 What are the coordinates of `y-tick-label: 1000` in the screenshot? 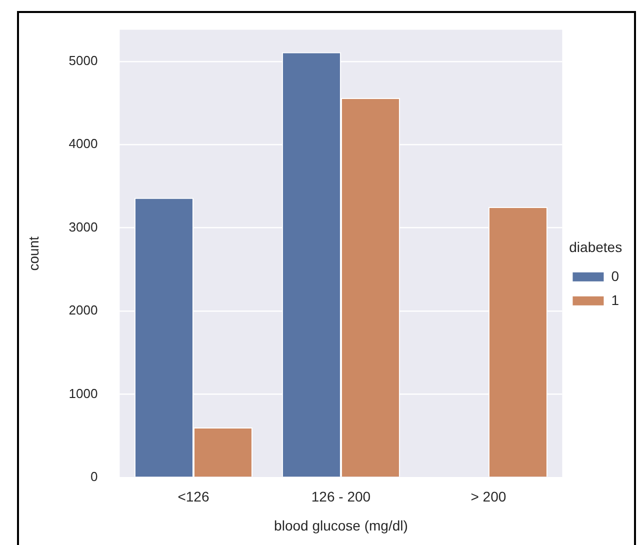 It's located at (83, 393).